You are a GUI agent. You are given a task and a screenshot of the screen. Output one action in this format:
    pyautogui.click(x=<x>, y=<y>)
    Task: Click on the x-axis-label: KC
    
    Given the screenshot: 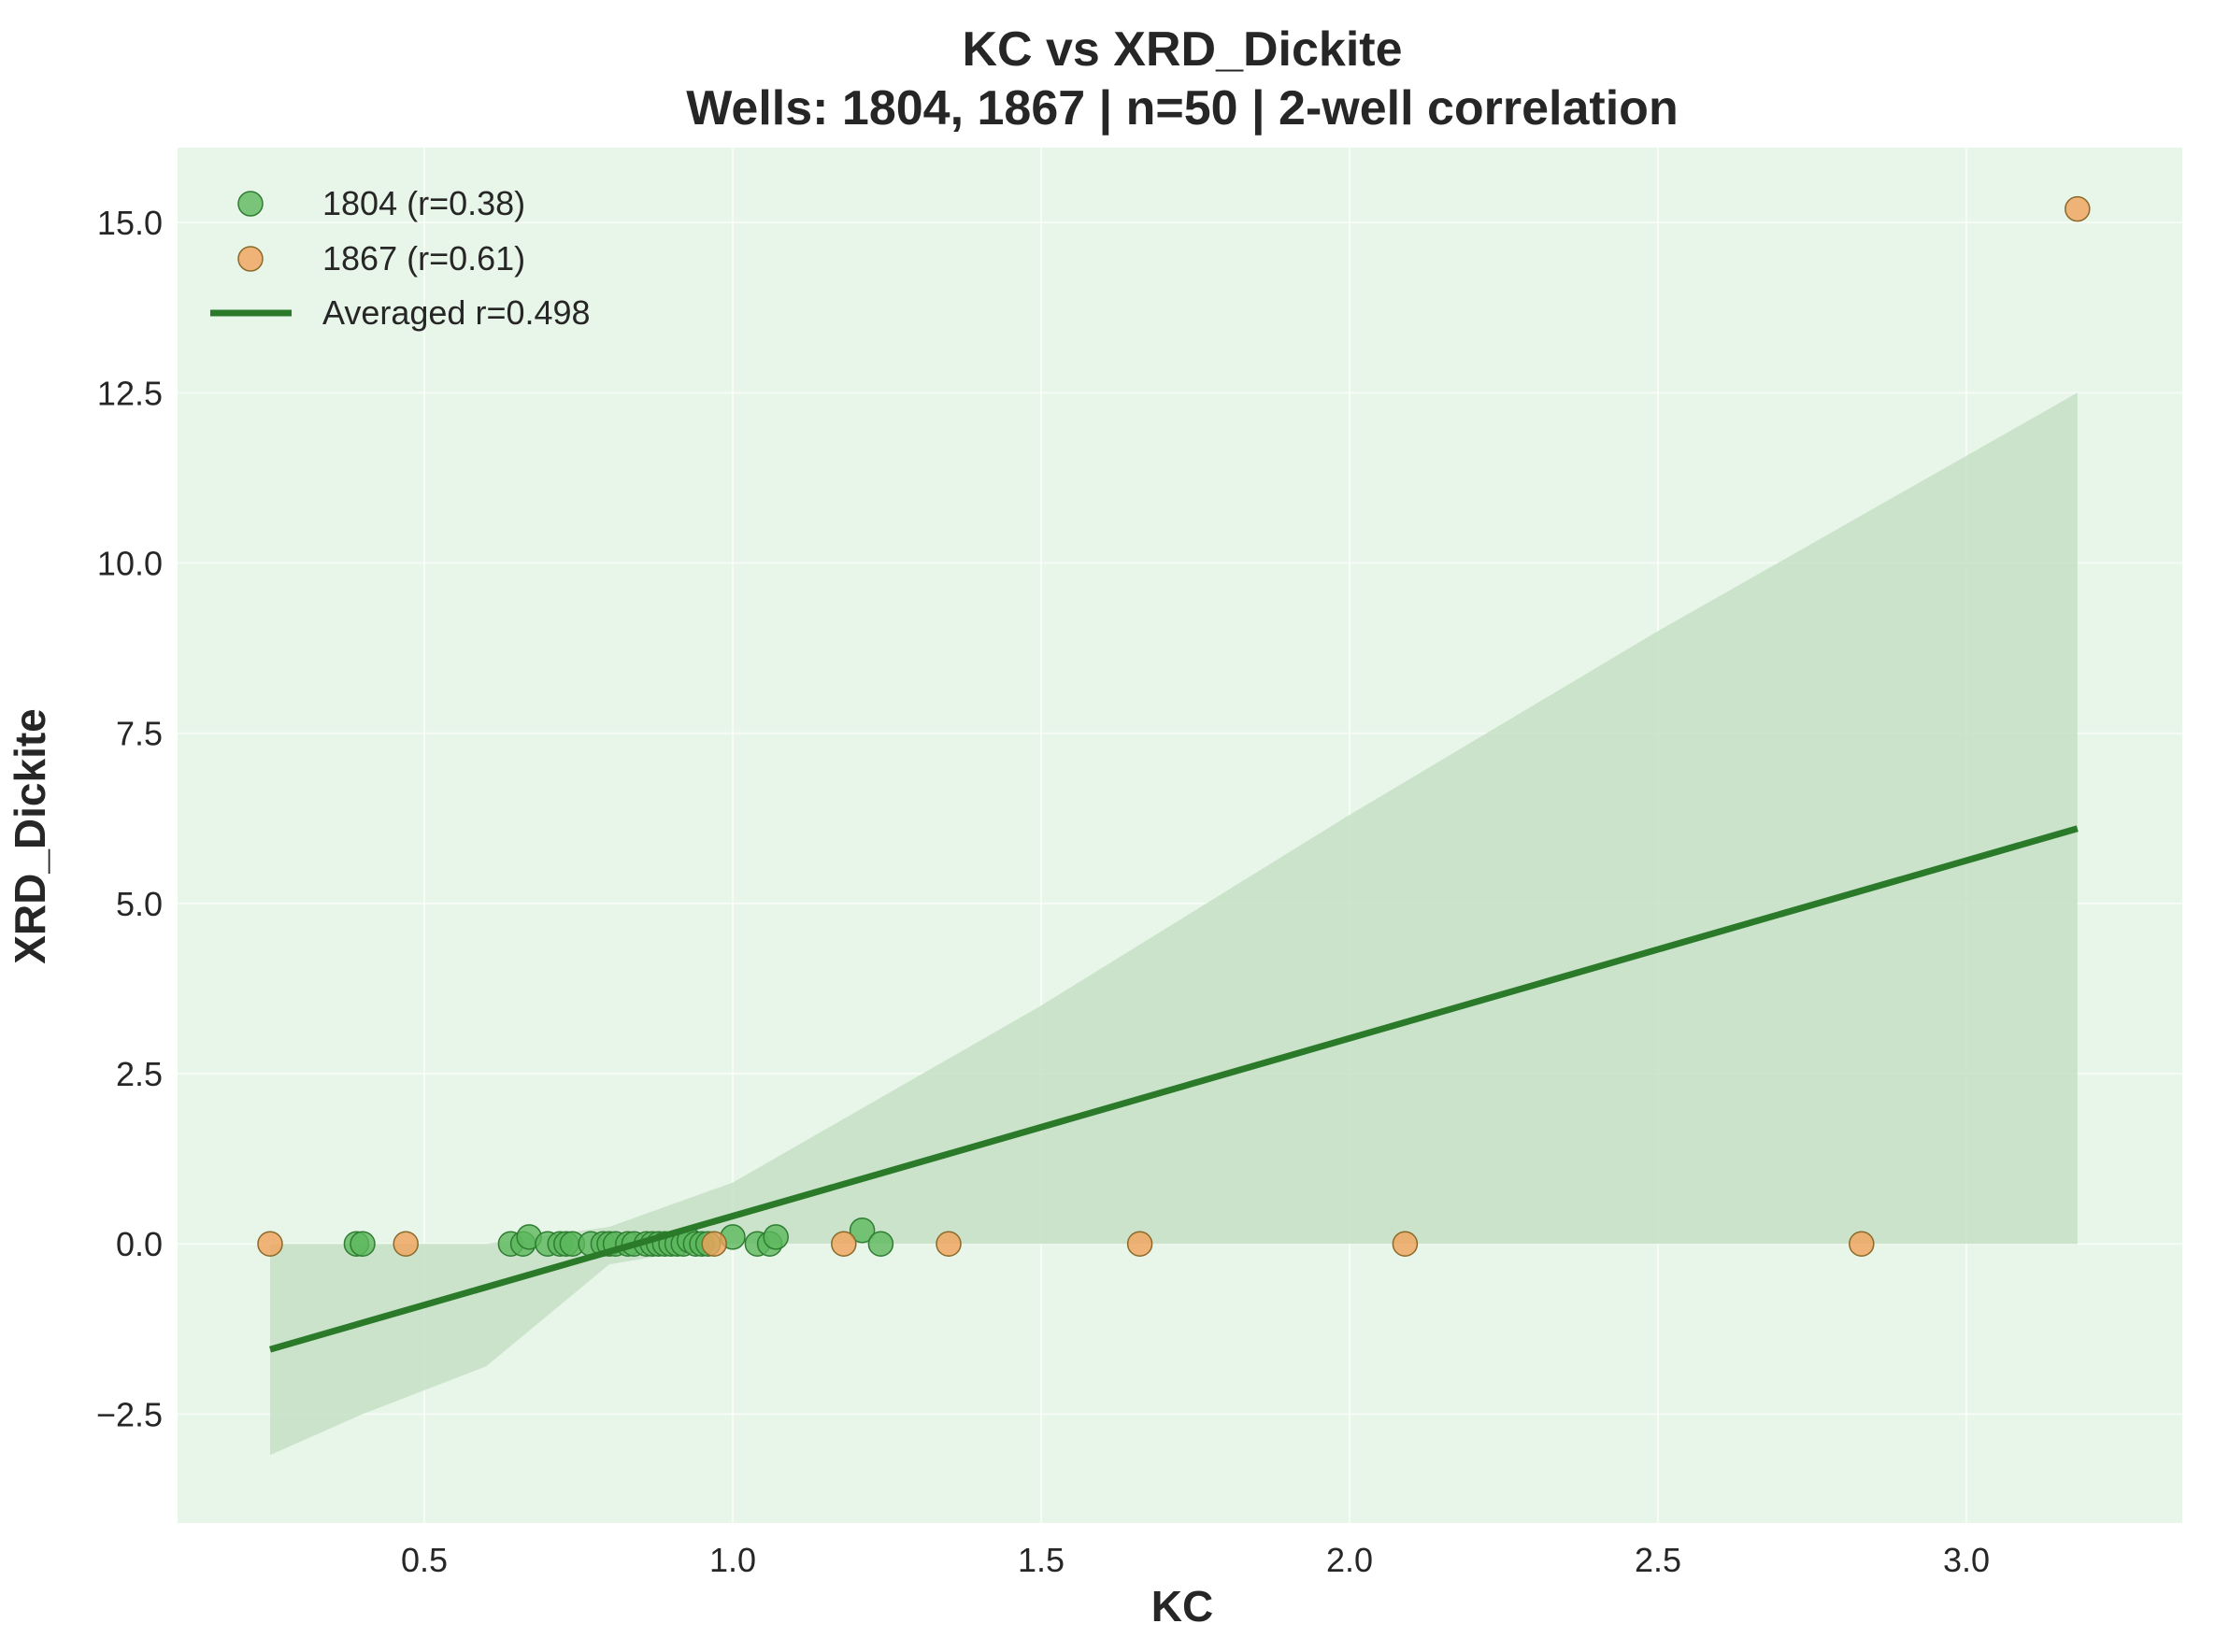 What is the action you would take?
    pyautogui.click(x=1182, y=1606)
    